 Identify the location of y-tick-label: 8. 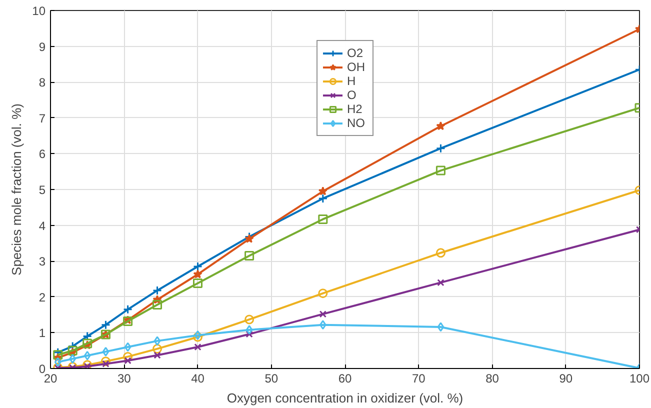
(42, 83).